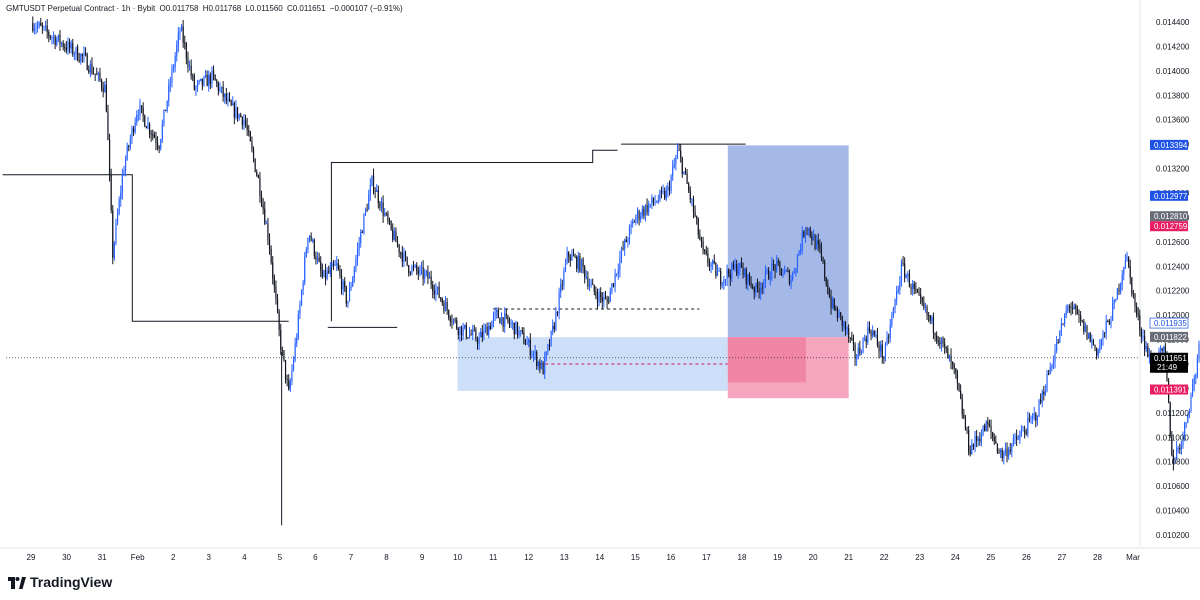  Describe the element at coordinates (1170, 337) in the screenshot. I see `price-label: 0.011822` at that location.